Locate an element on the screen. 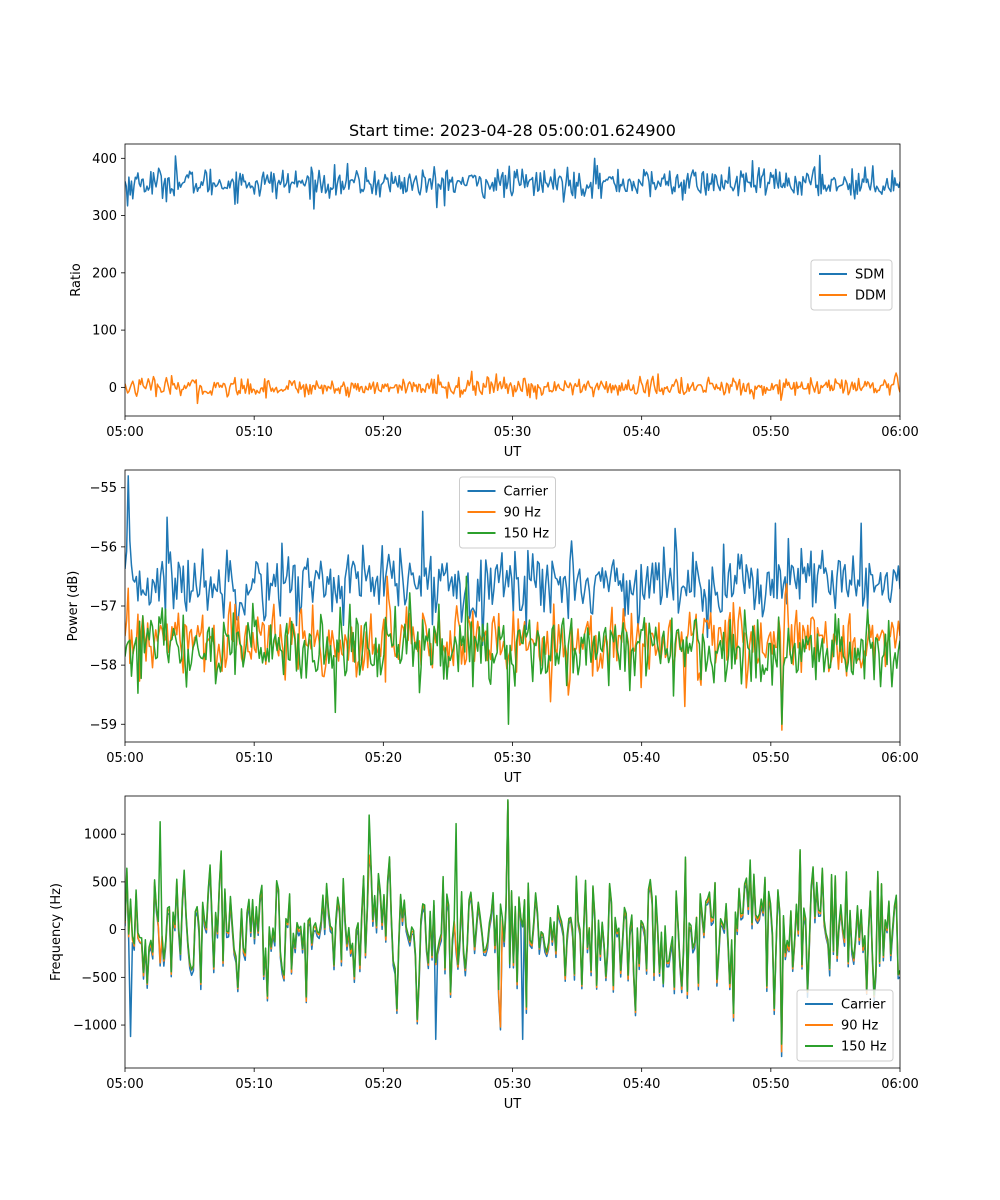  frequency-y-tick-label: 500 is located at coordinates (104, 882).